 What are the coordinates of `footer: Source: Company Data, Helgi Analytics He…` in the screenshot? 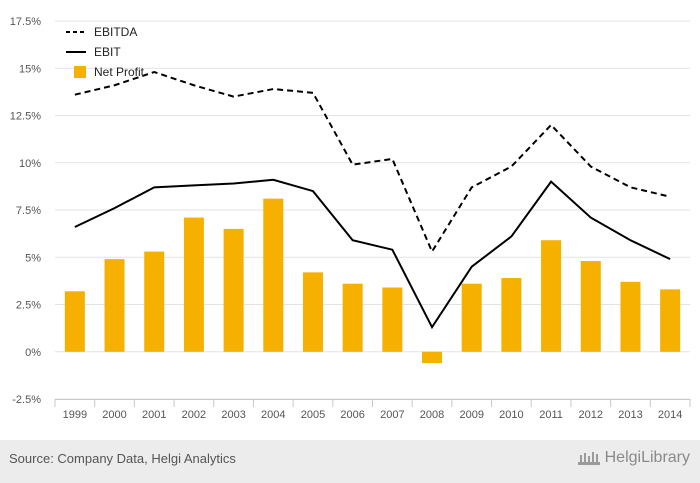 It's located at (350, 461).